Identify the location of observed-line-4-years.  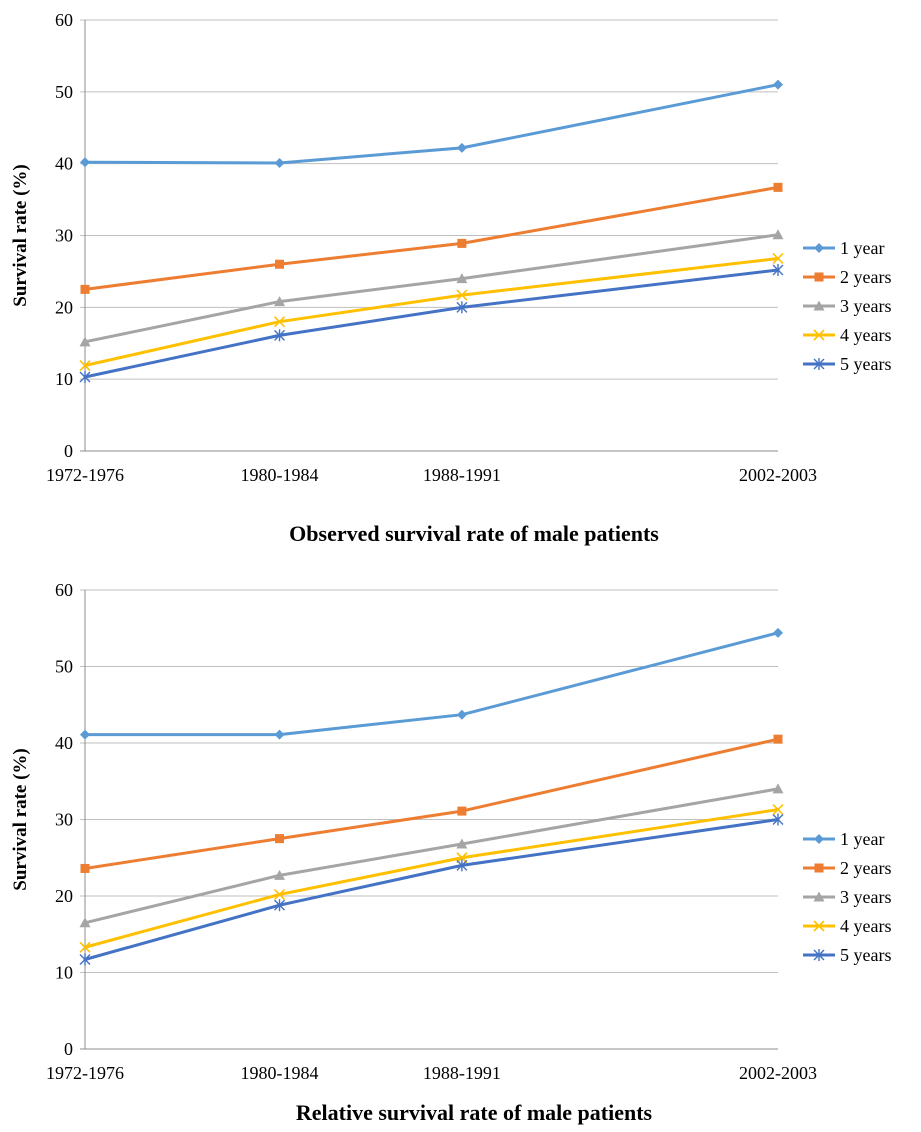
(431, 312).